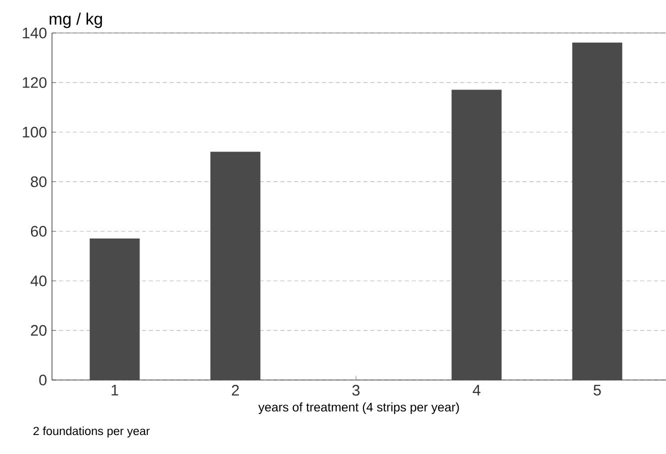  What do you see at coordinates (91, 432) in the screenshot?
I see `text: 2 foundations per year` at bounding box center [91, 432].